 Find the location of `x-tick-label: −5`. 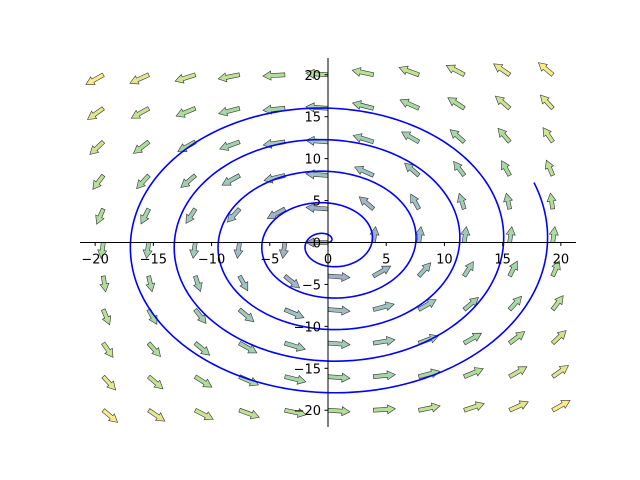

x-tick-label: −5 is located at coordinates (269, 260).